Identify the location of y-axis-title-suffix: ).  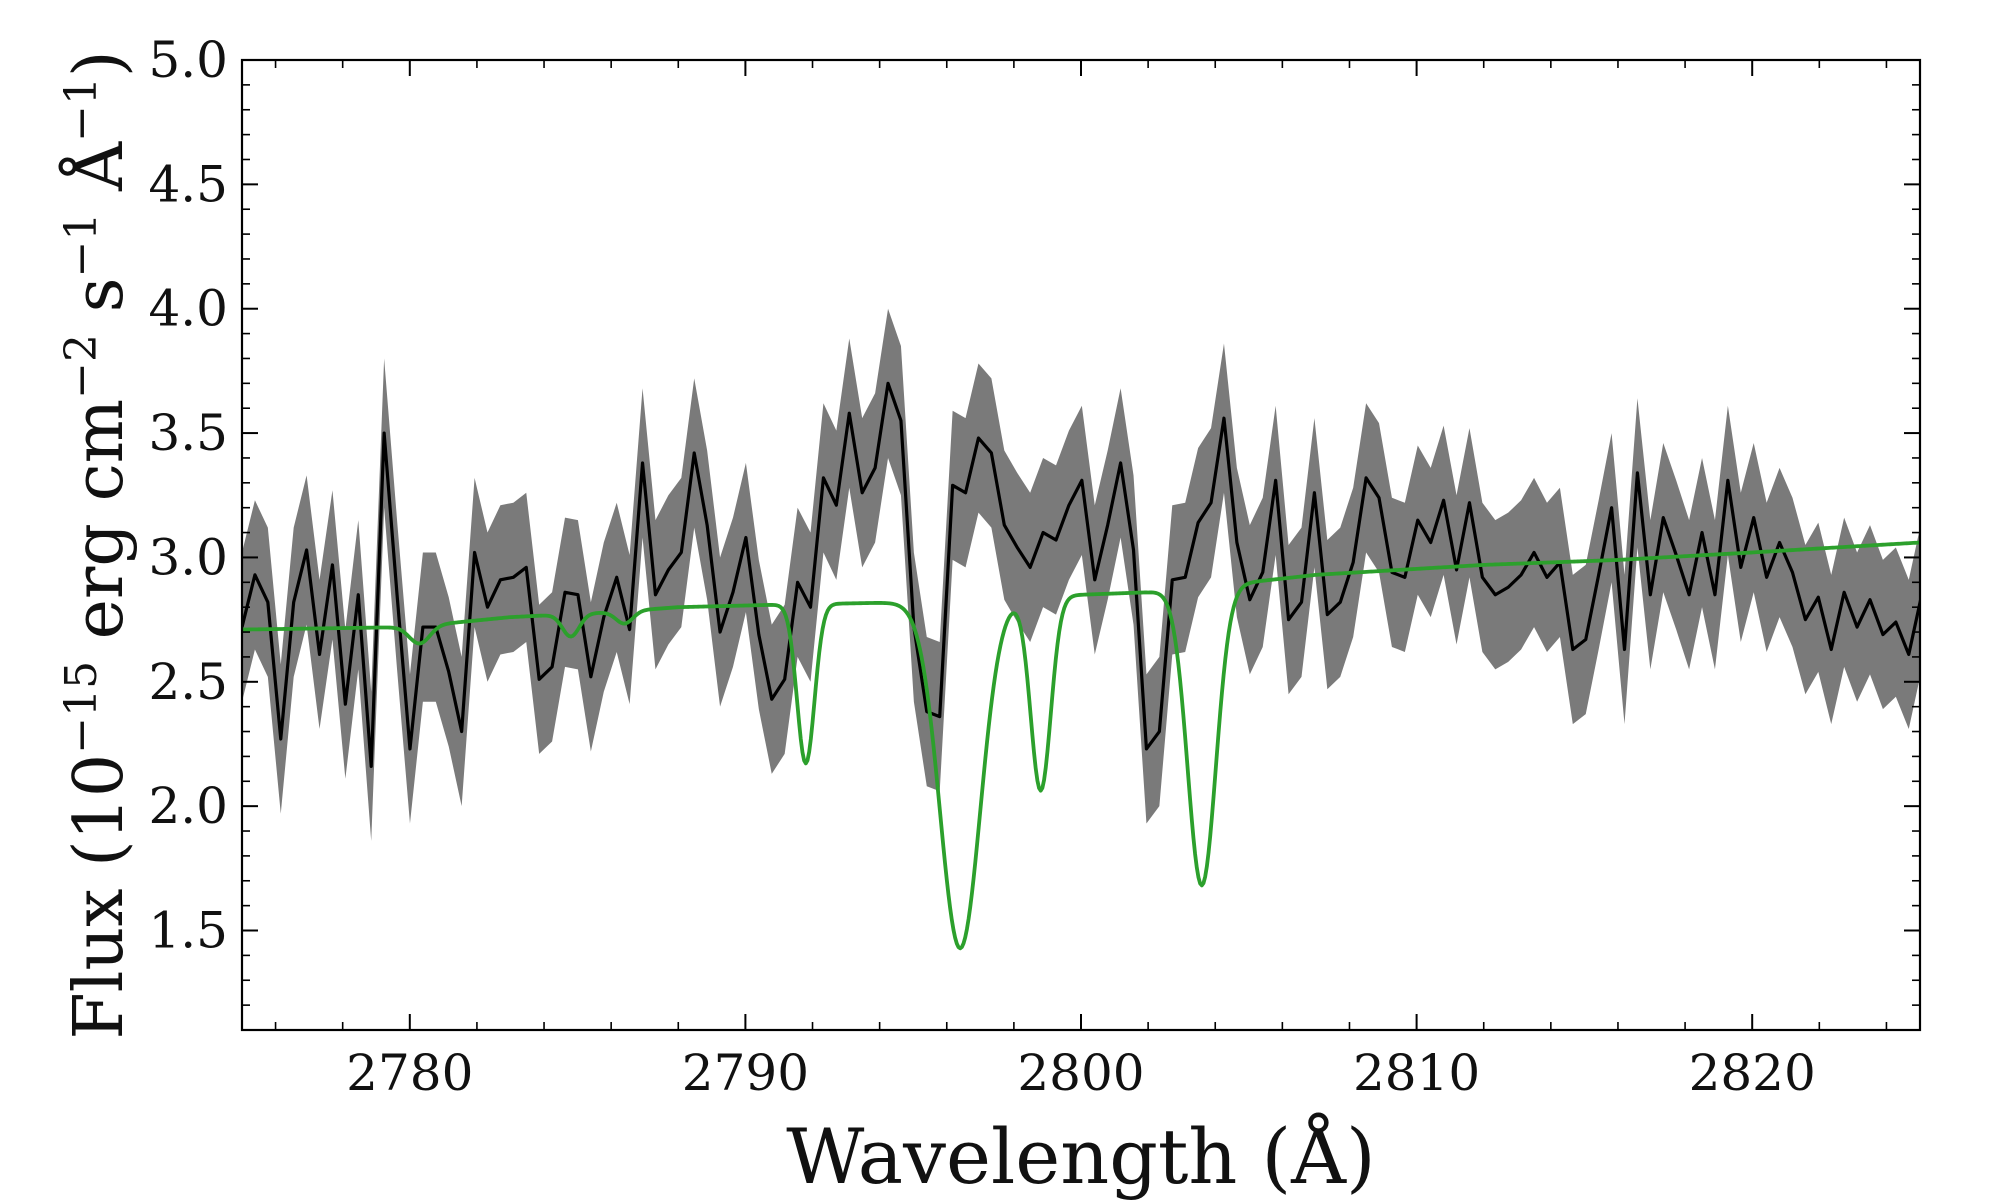
(99, 63).